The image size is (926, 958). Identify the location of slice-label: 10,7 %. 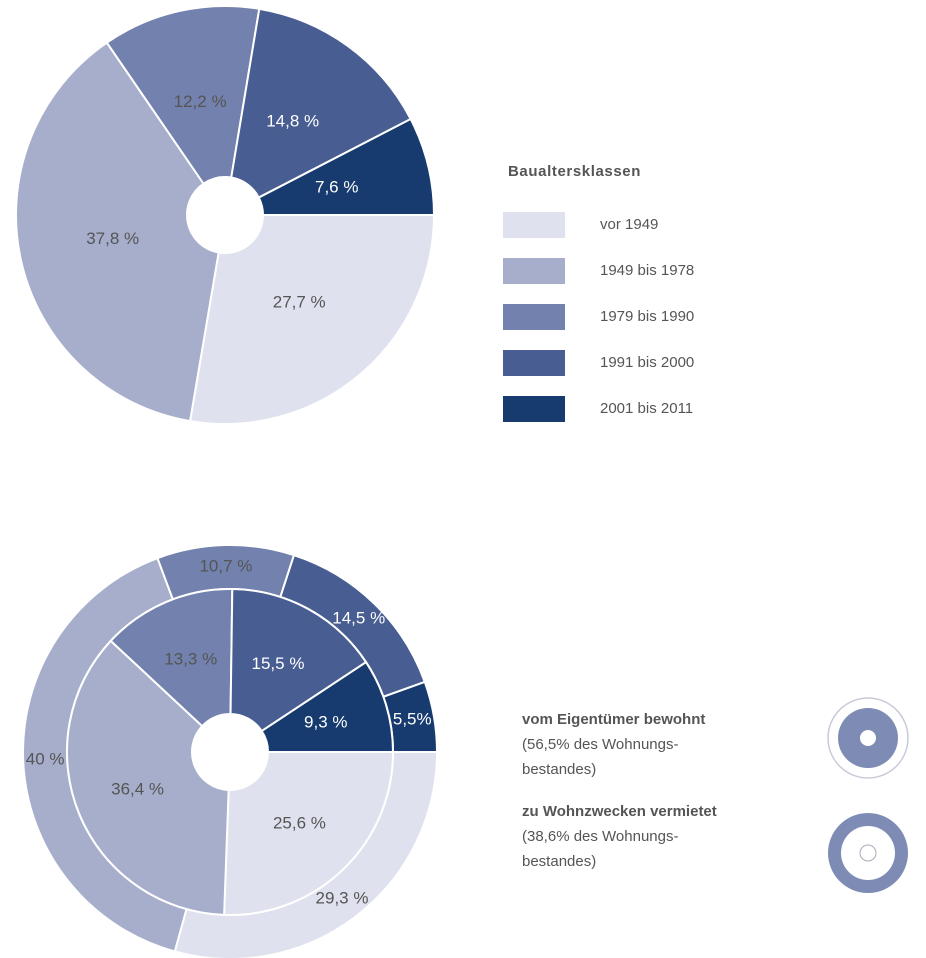
(225, 566).